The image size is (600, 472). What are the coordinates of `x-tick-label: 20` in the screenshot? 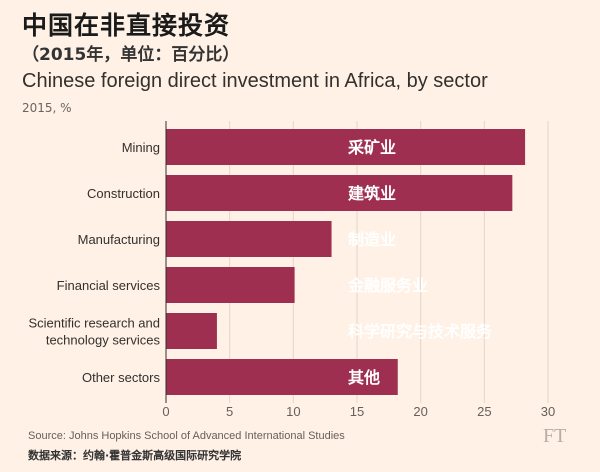 It's located at (420, 411).